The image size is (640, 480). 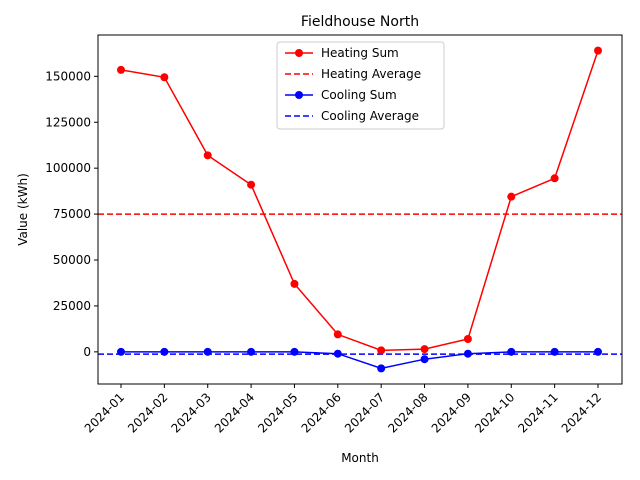 I want to click on y-tick-label-1: 25000, so click(x=72, y=306).